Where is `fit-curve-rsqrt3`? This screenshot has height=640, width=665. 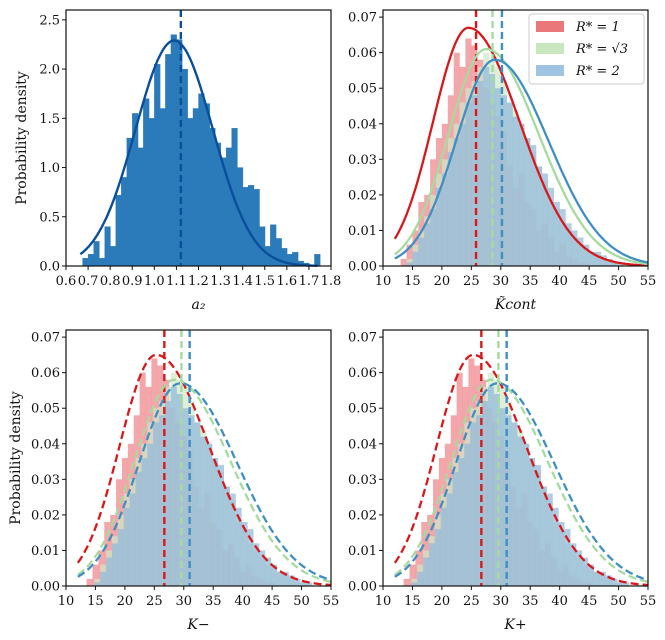
fit-curve-rsqrt3 is located at coordinates (521, 156).